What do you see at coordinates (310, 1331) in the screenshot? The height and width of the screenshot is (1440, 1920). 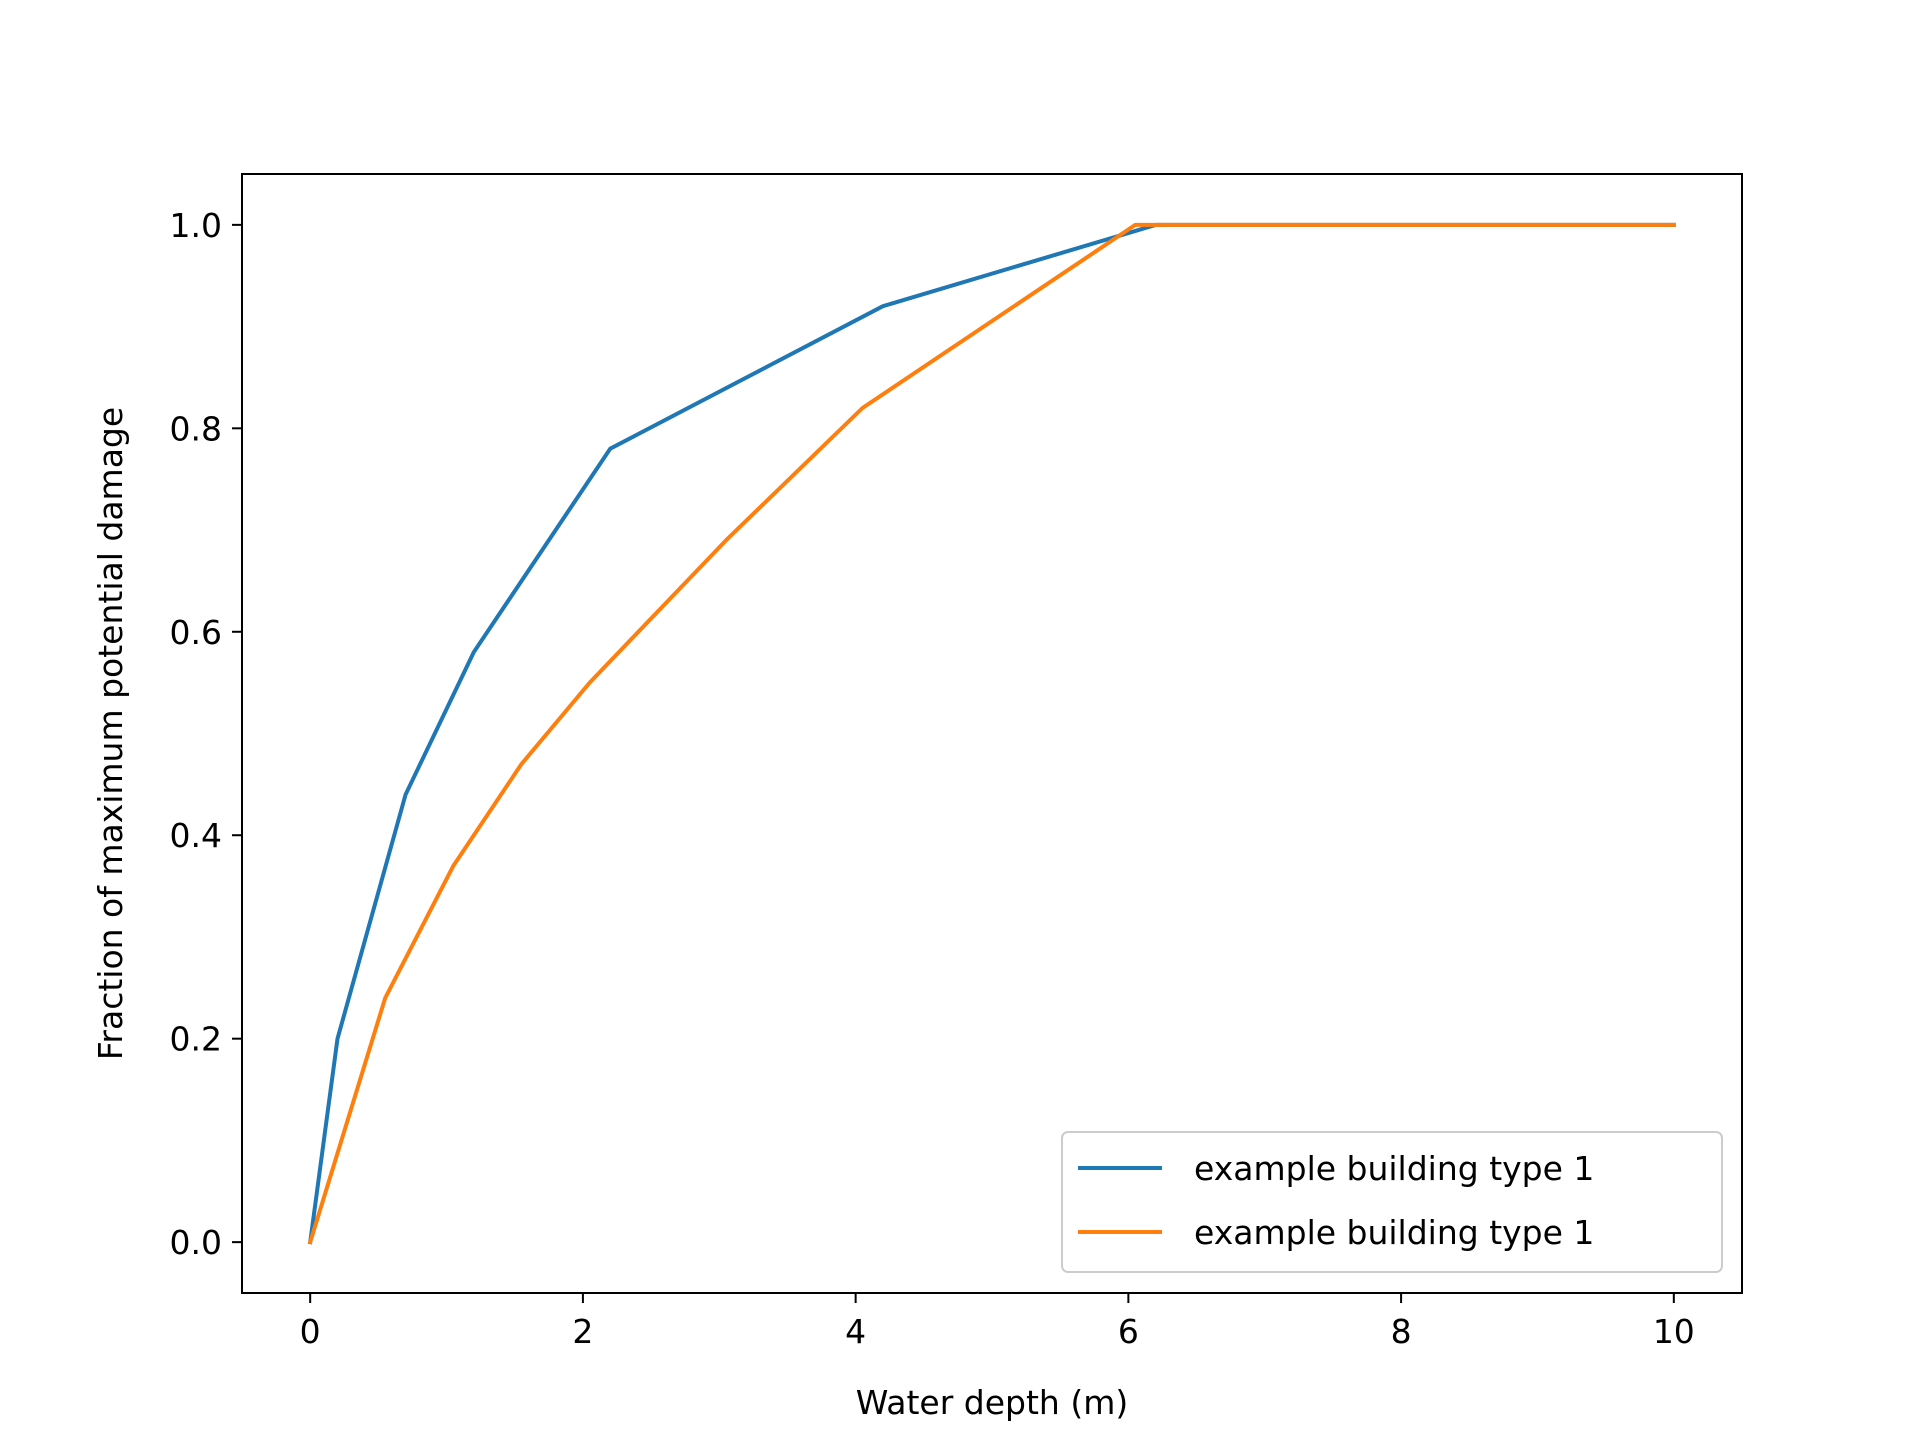 I see `x-tick-label: 0` at bounding box center [310, 1331].